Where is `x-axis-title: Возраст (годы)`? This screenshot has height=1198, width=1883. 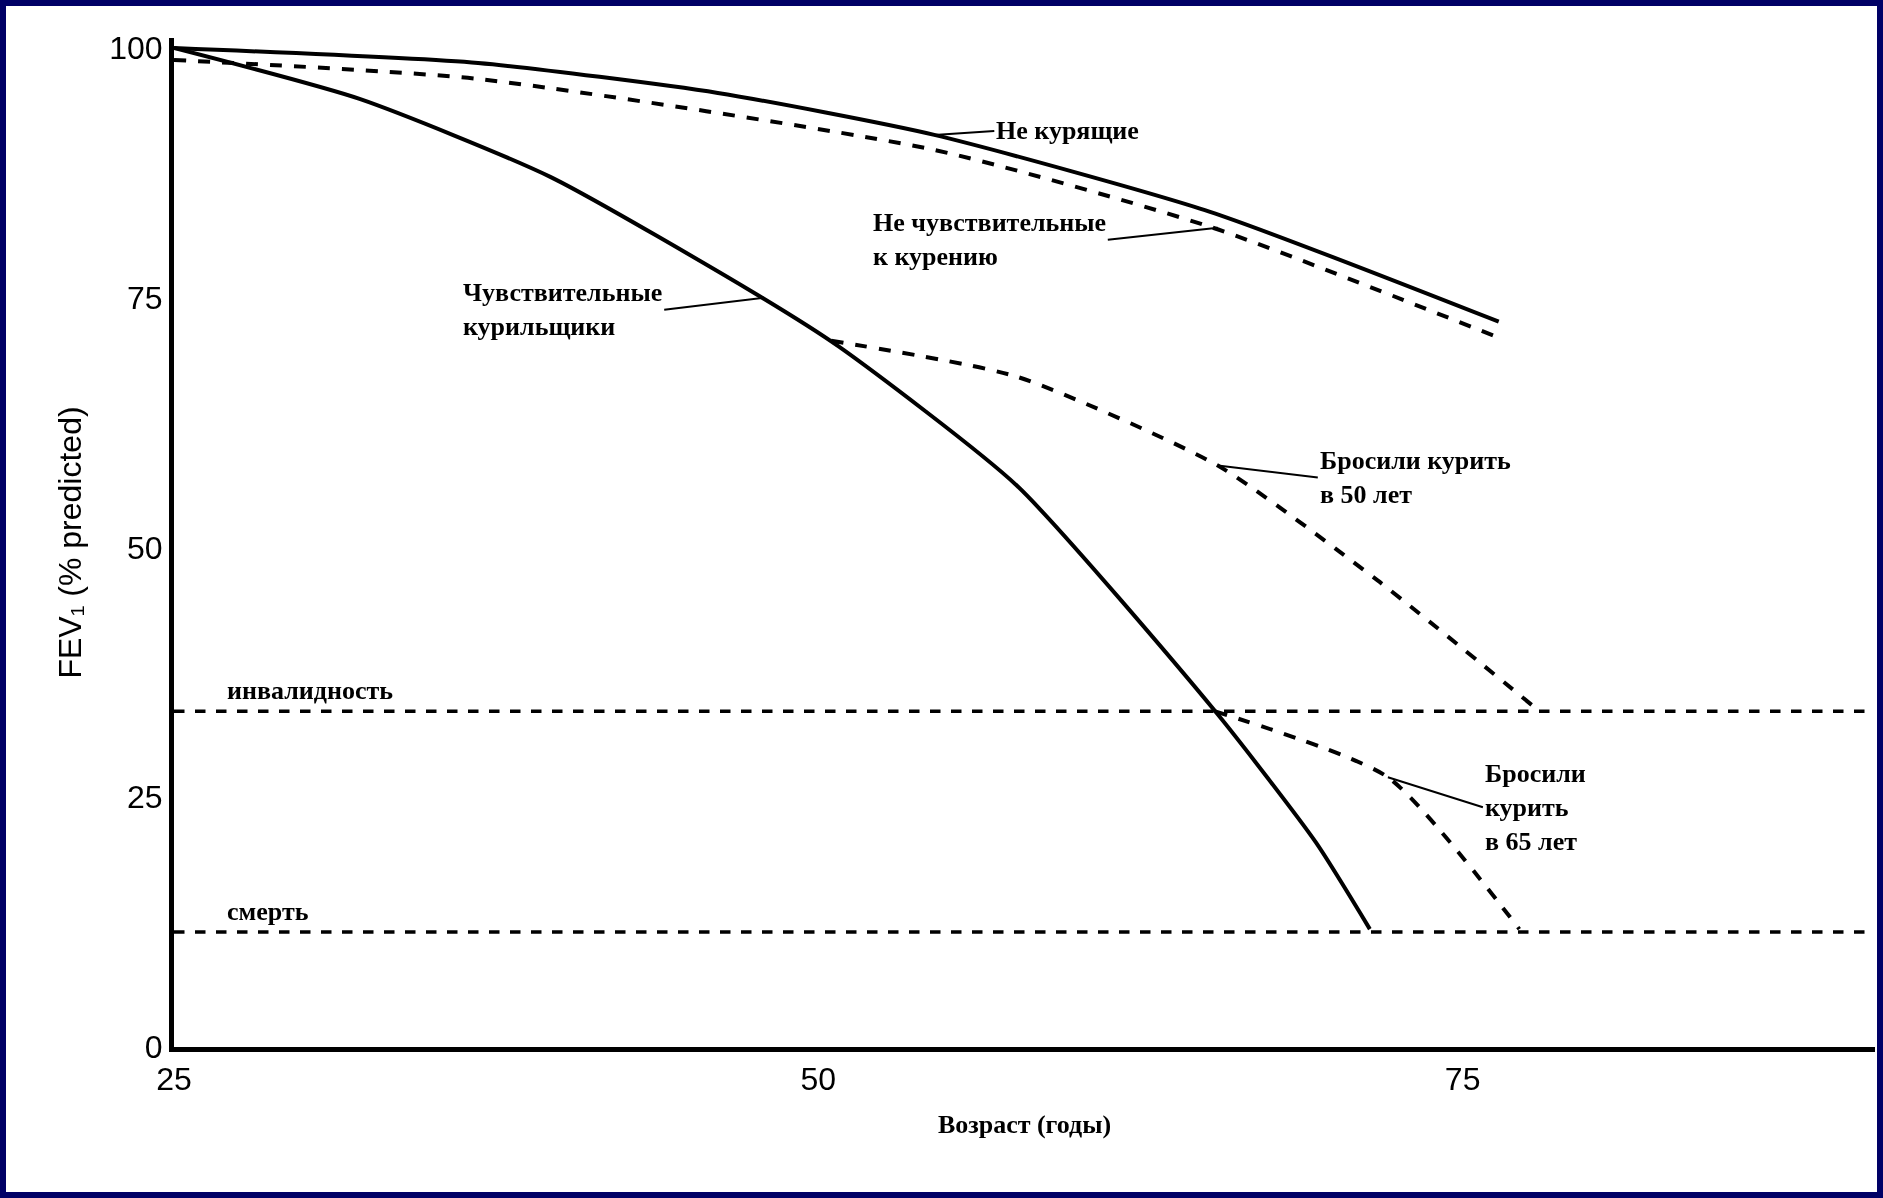
x-axis-title: Возраст (годы) is located at coordinates (1024, 1125).